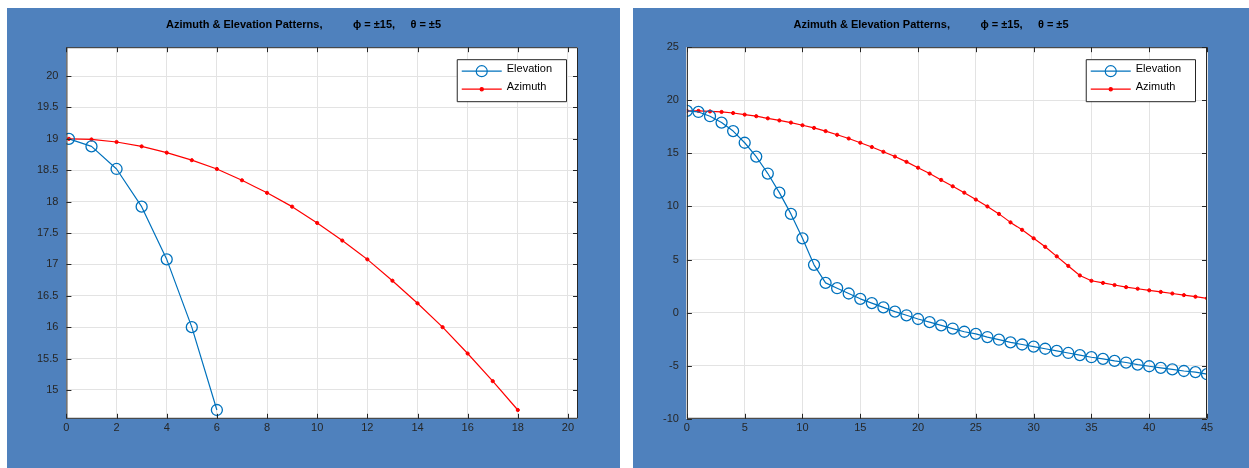 The height and width of the screenshot is (468, 1249). What do you see at coordinates (367, 427) in the screenshot?
I see `x-tick-label: 12` at bounding box center [367, 427].